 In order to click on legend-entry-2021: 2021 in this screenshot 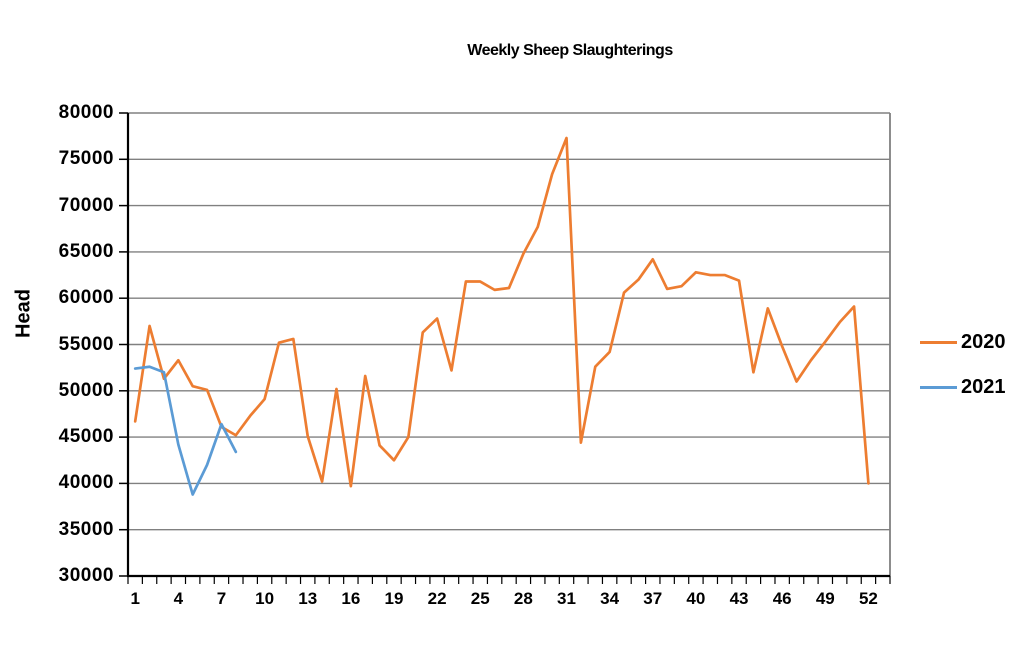, I will do `click(963, 387)`.